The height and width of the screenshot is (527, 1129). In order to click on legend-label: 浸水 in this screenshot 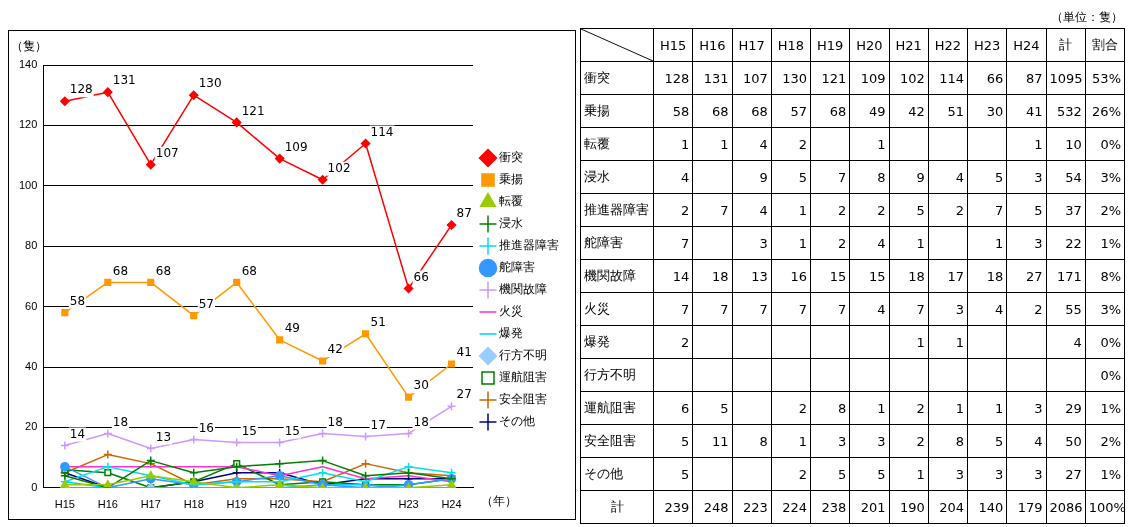, I will do `click(511, 223)`.